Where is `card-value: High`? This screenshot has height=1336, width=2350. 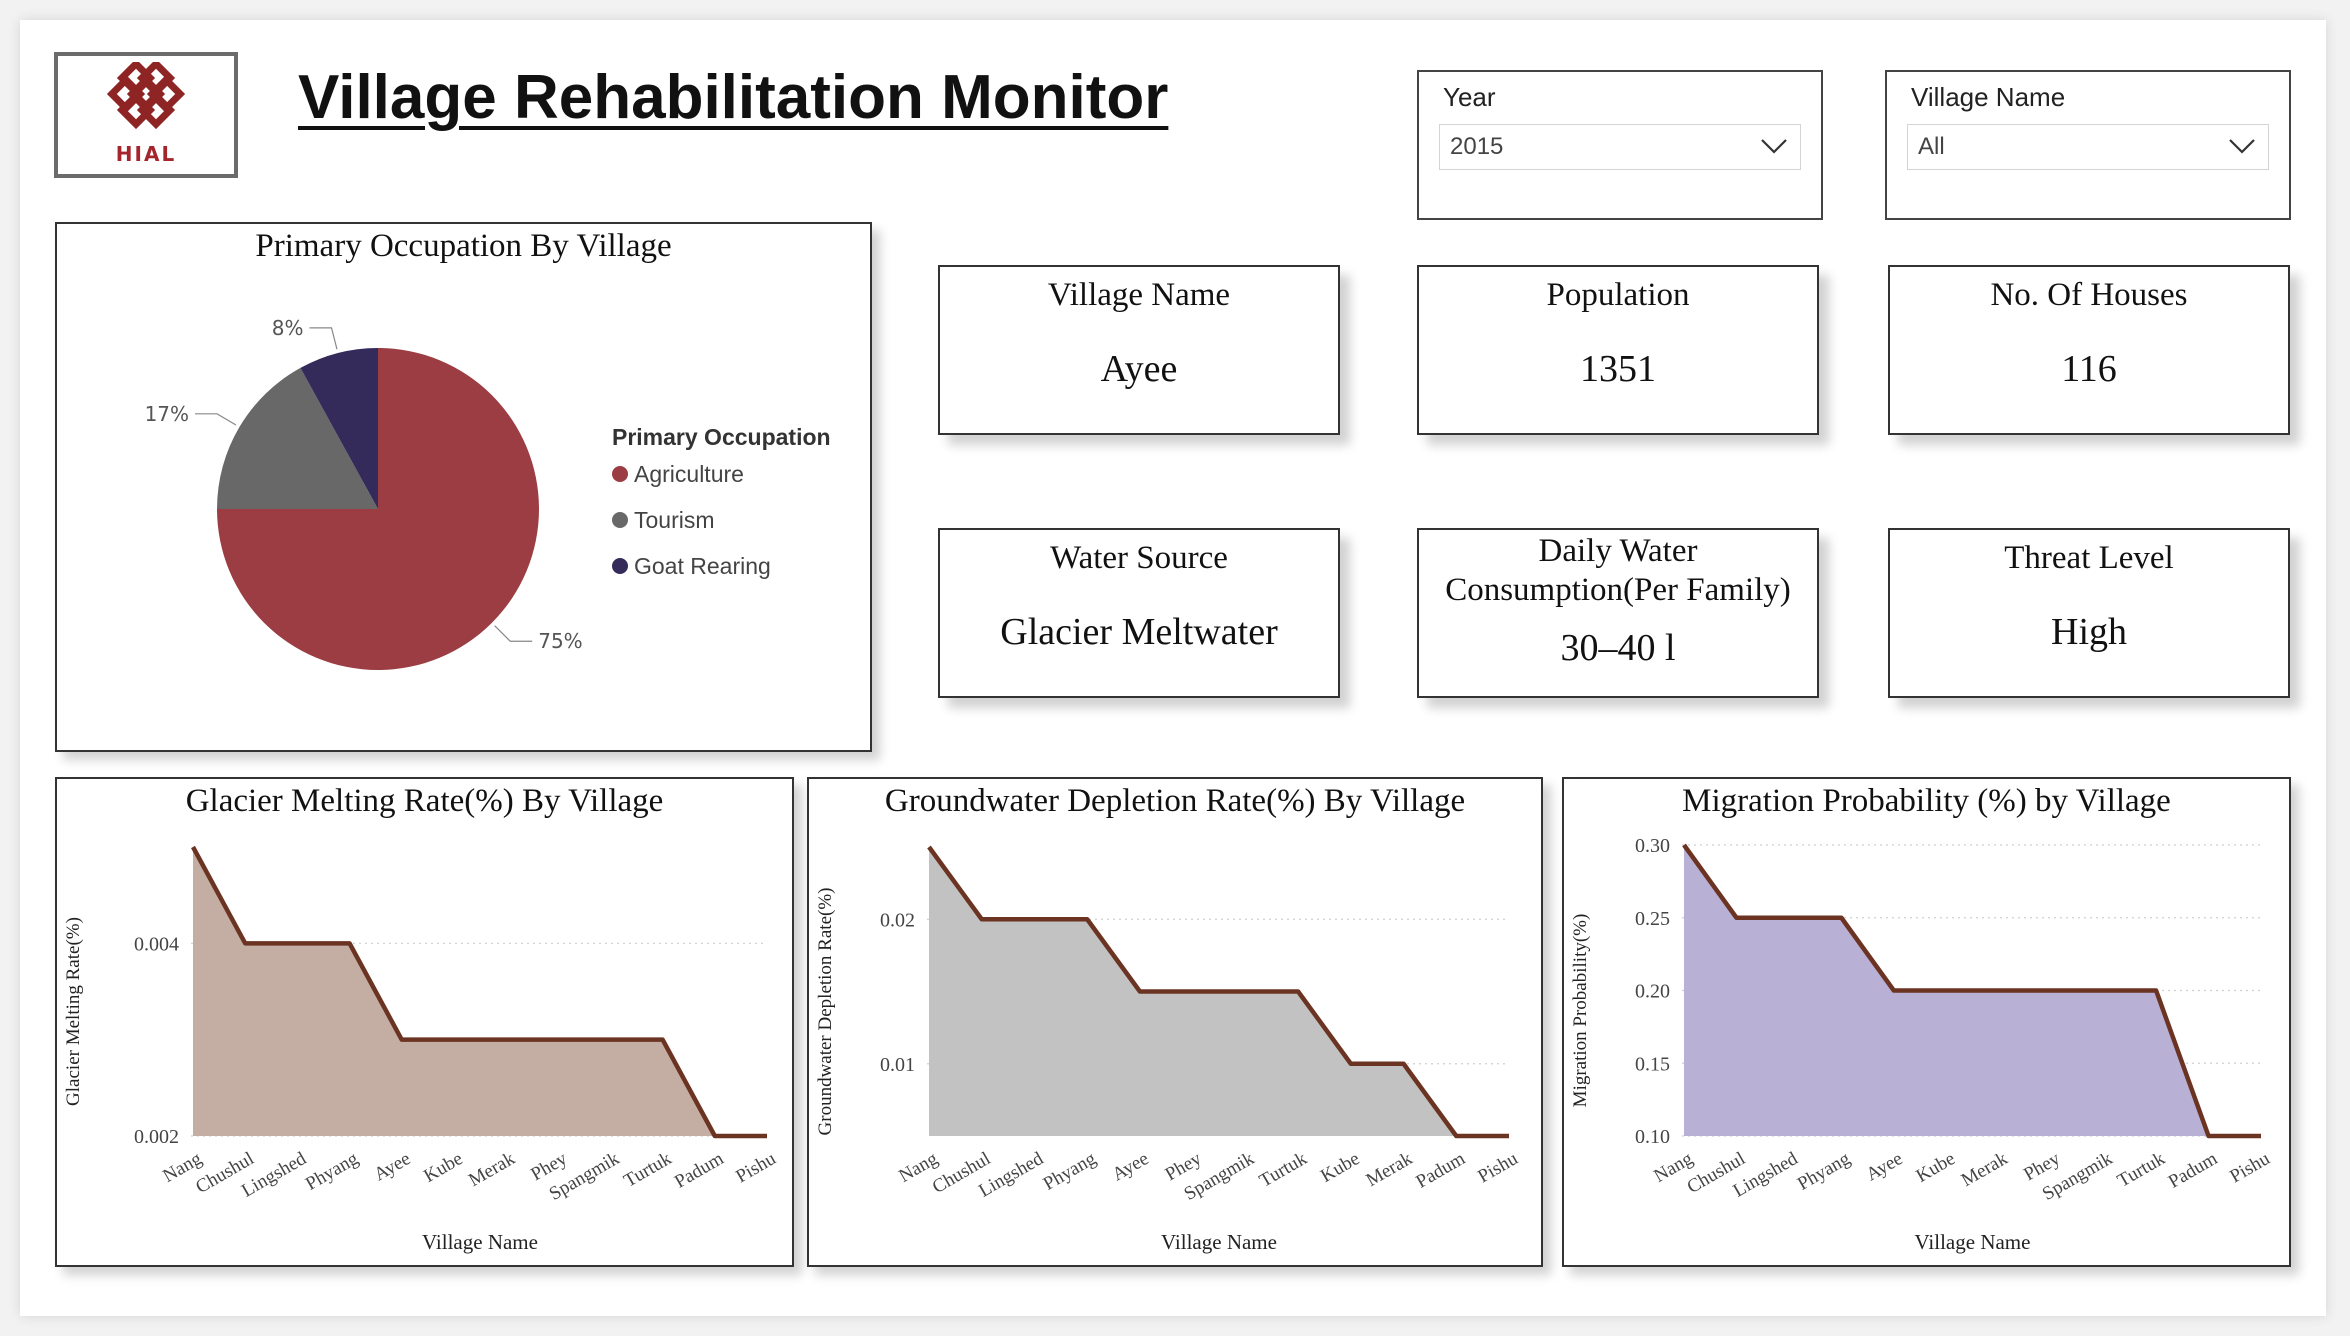
card-value: High is located at coordinates (2089, 632).